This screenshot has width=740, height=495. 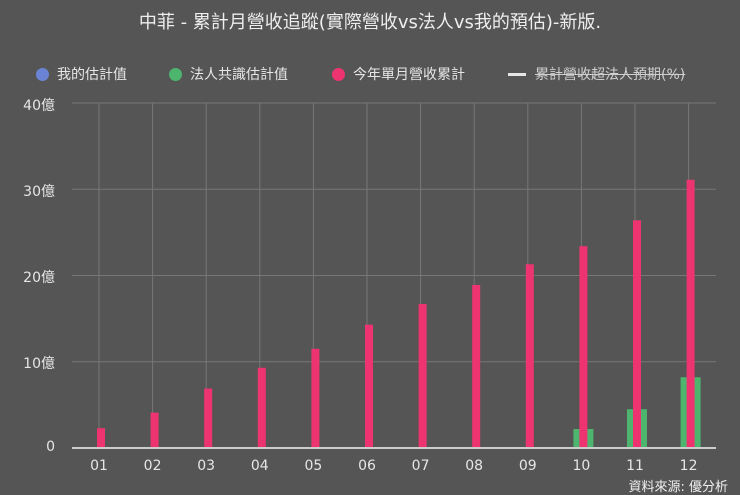 What do you see at coordinates (517, 74) in the screenshot?
I see `legend-line-icon` at bounding box center [517, 74].